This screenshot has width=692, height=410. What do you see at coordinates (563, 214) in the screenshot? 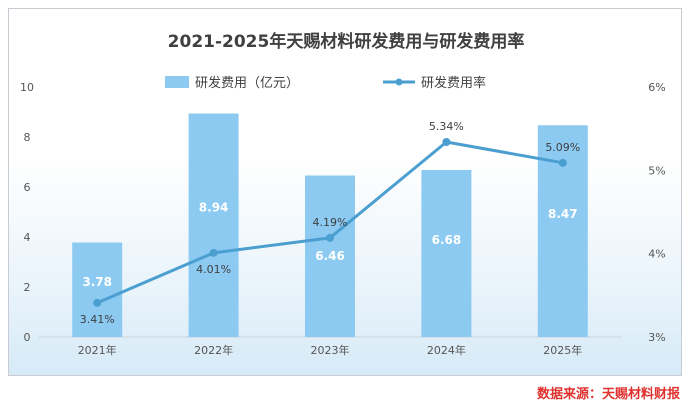
I see `bar-value-label: 8.47` at bounding box center [563, 214].